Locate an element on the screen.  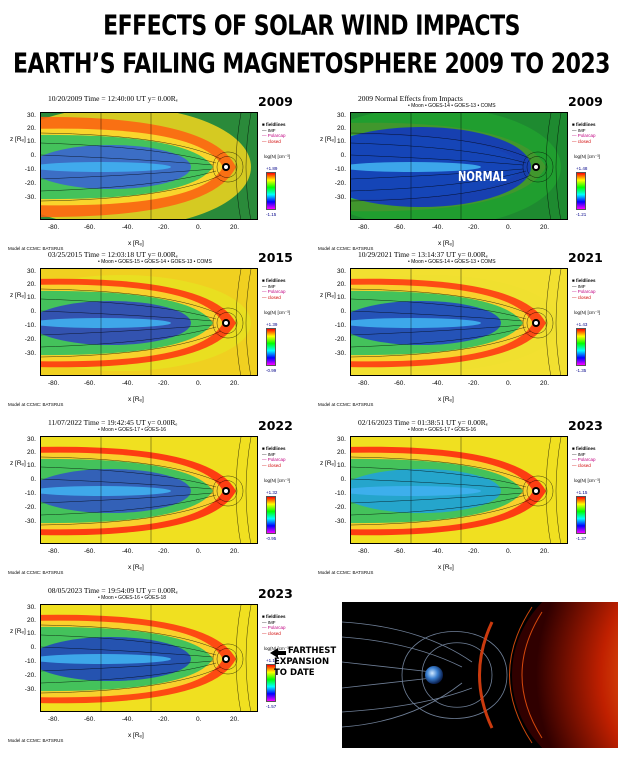
colorbar-min: -0.99 is located at coordinates (271, 370).